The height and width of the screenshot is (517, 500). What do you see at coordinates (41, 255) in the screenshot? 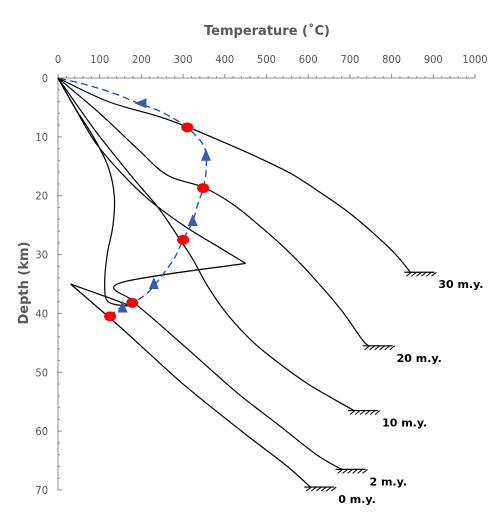
I see `y-tick-label: 30` at bounding box center [41, 255].